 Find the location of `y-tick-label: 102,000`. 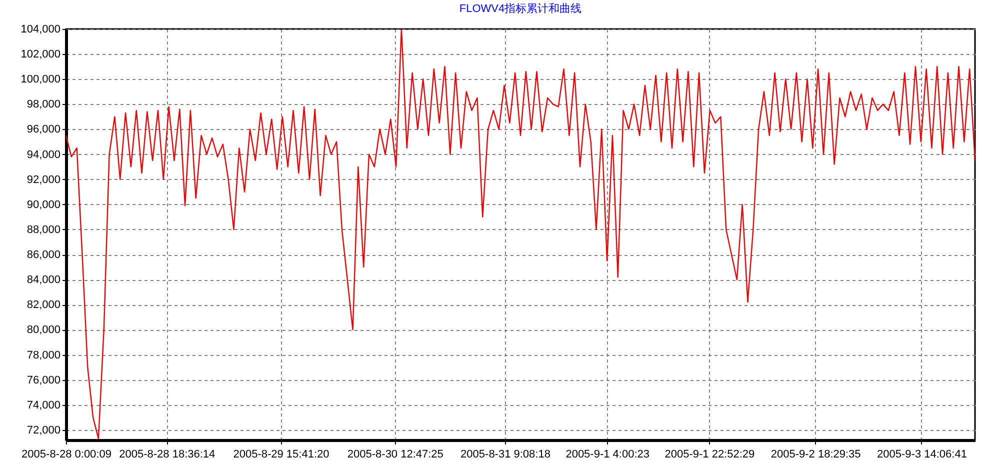

y-tick-label: 102,000 is located at coordinates (40, 54).